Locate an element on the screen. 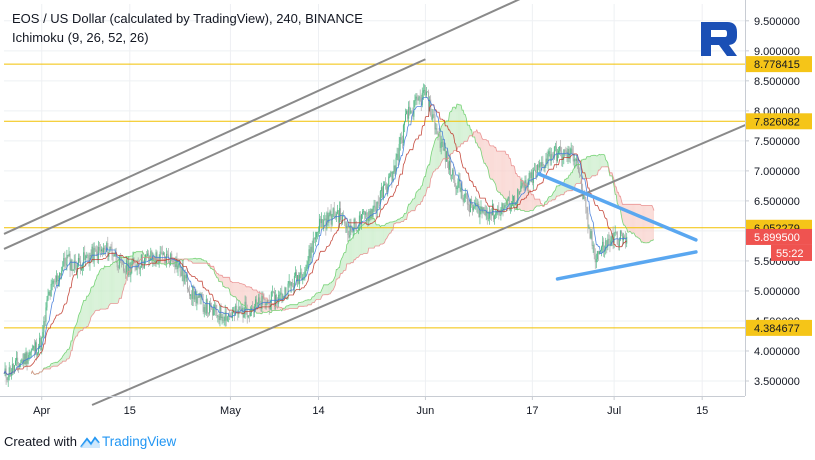 The image size is (815, 460). y-tick-label: 6.500000 is located at coordinates (777, 202).